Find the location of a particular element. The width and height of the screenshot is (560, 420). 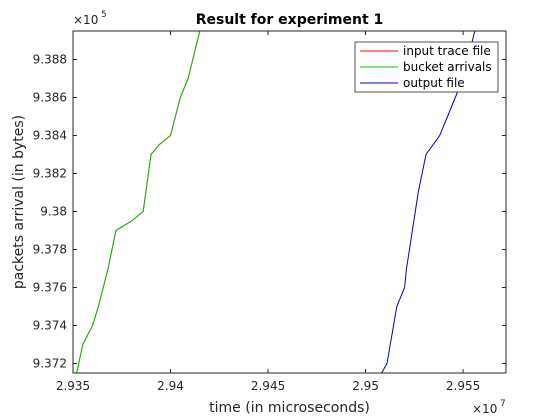

x-tick-label: 2.94 is located at coordinates (170, 386).